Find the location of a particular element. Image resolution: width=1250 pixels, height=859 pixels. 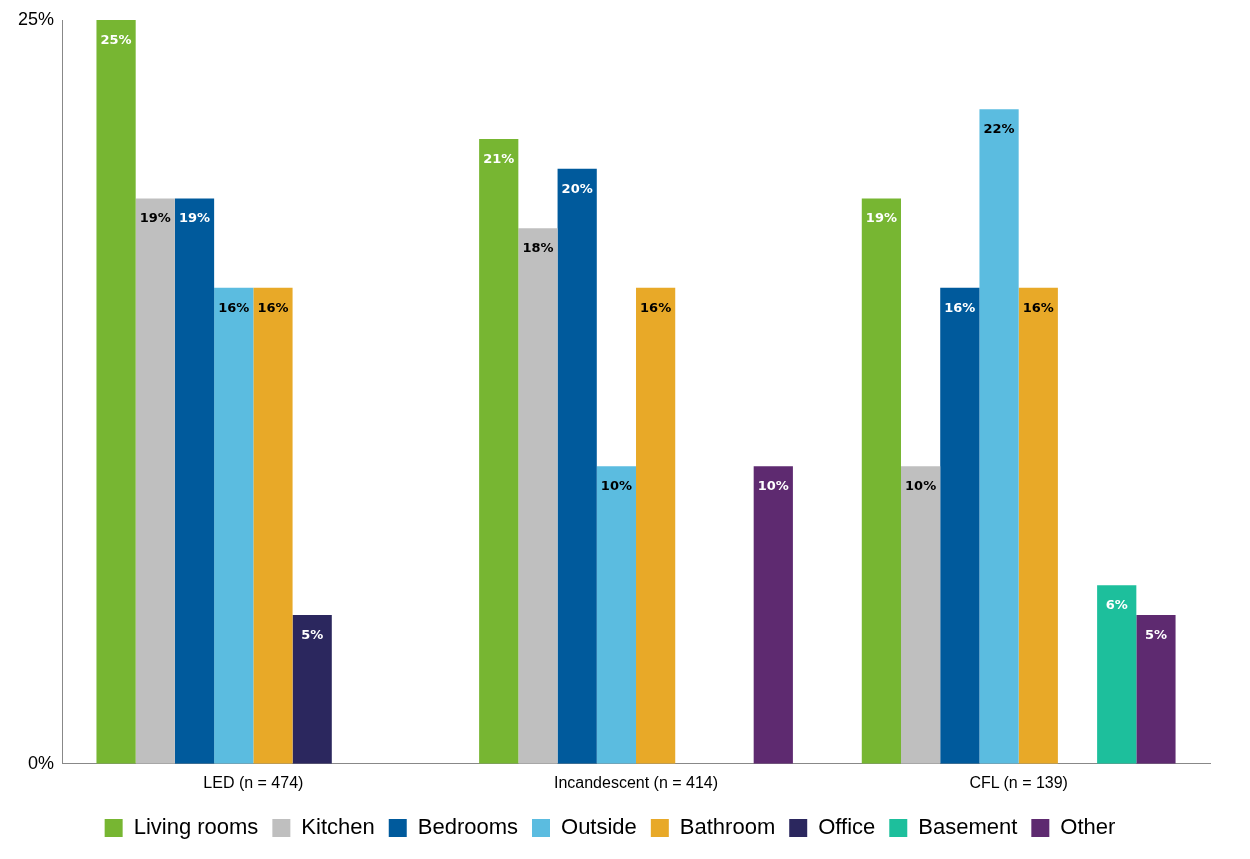

data-label: 20% is located at coordinates (577, 188).